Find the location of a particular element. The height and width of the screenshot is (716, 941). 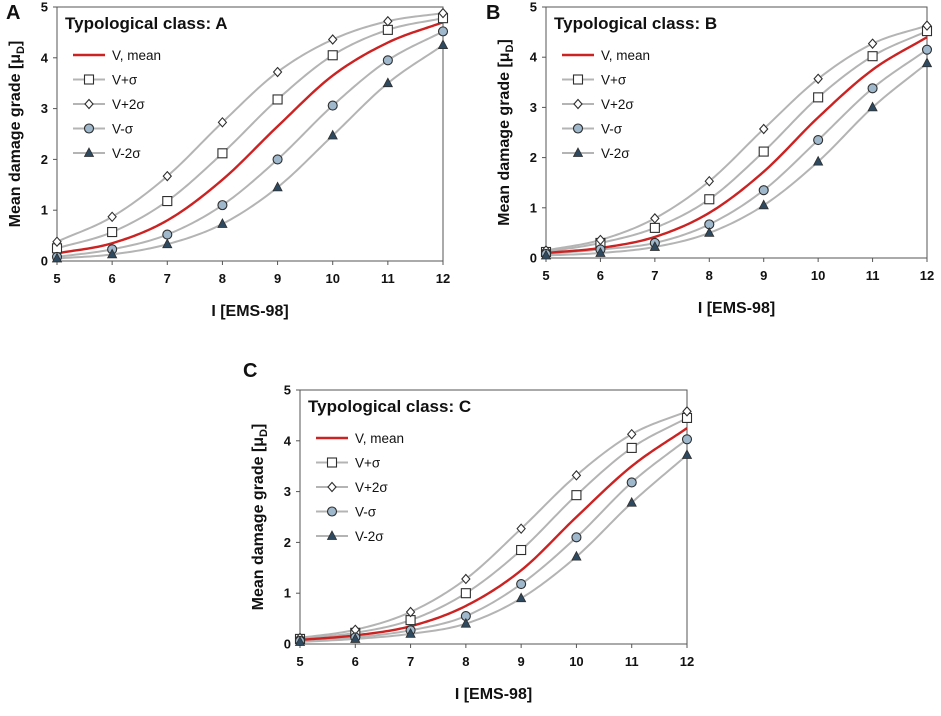

panel-letter: C is located at coordinates (250, 371).